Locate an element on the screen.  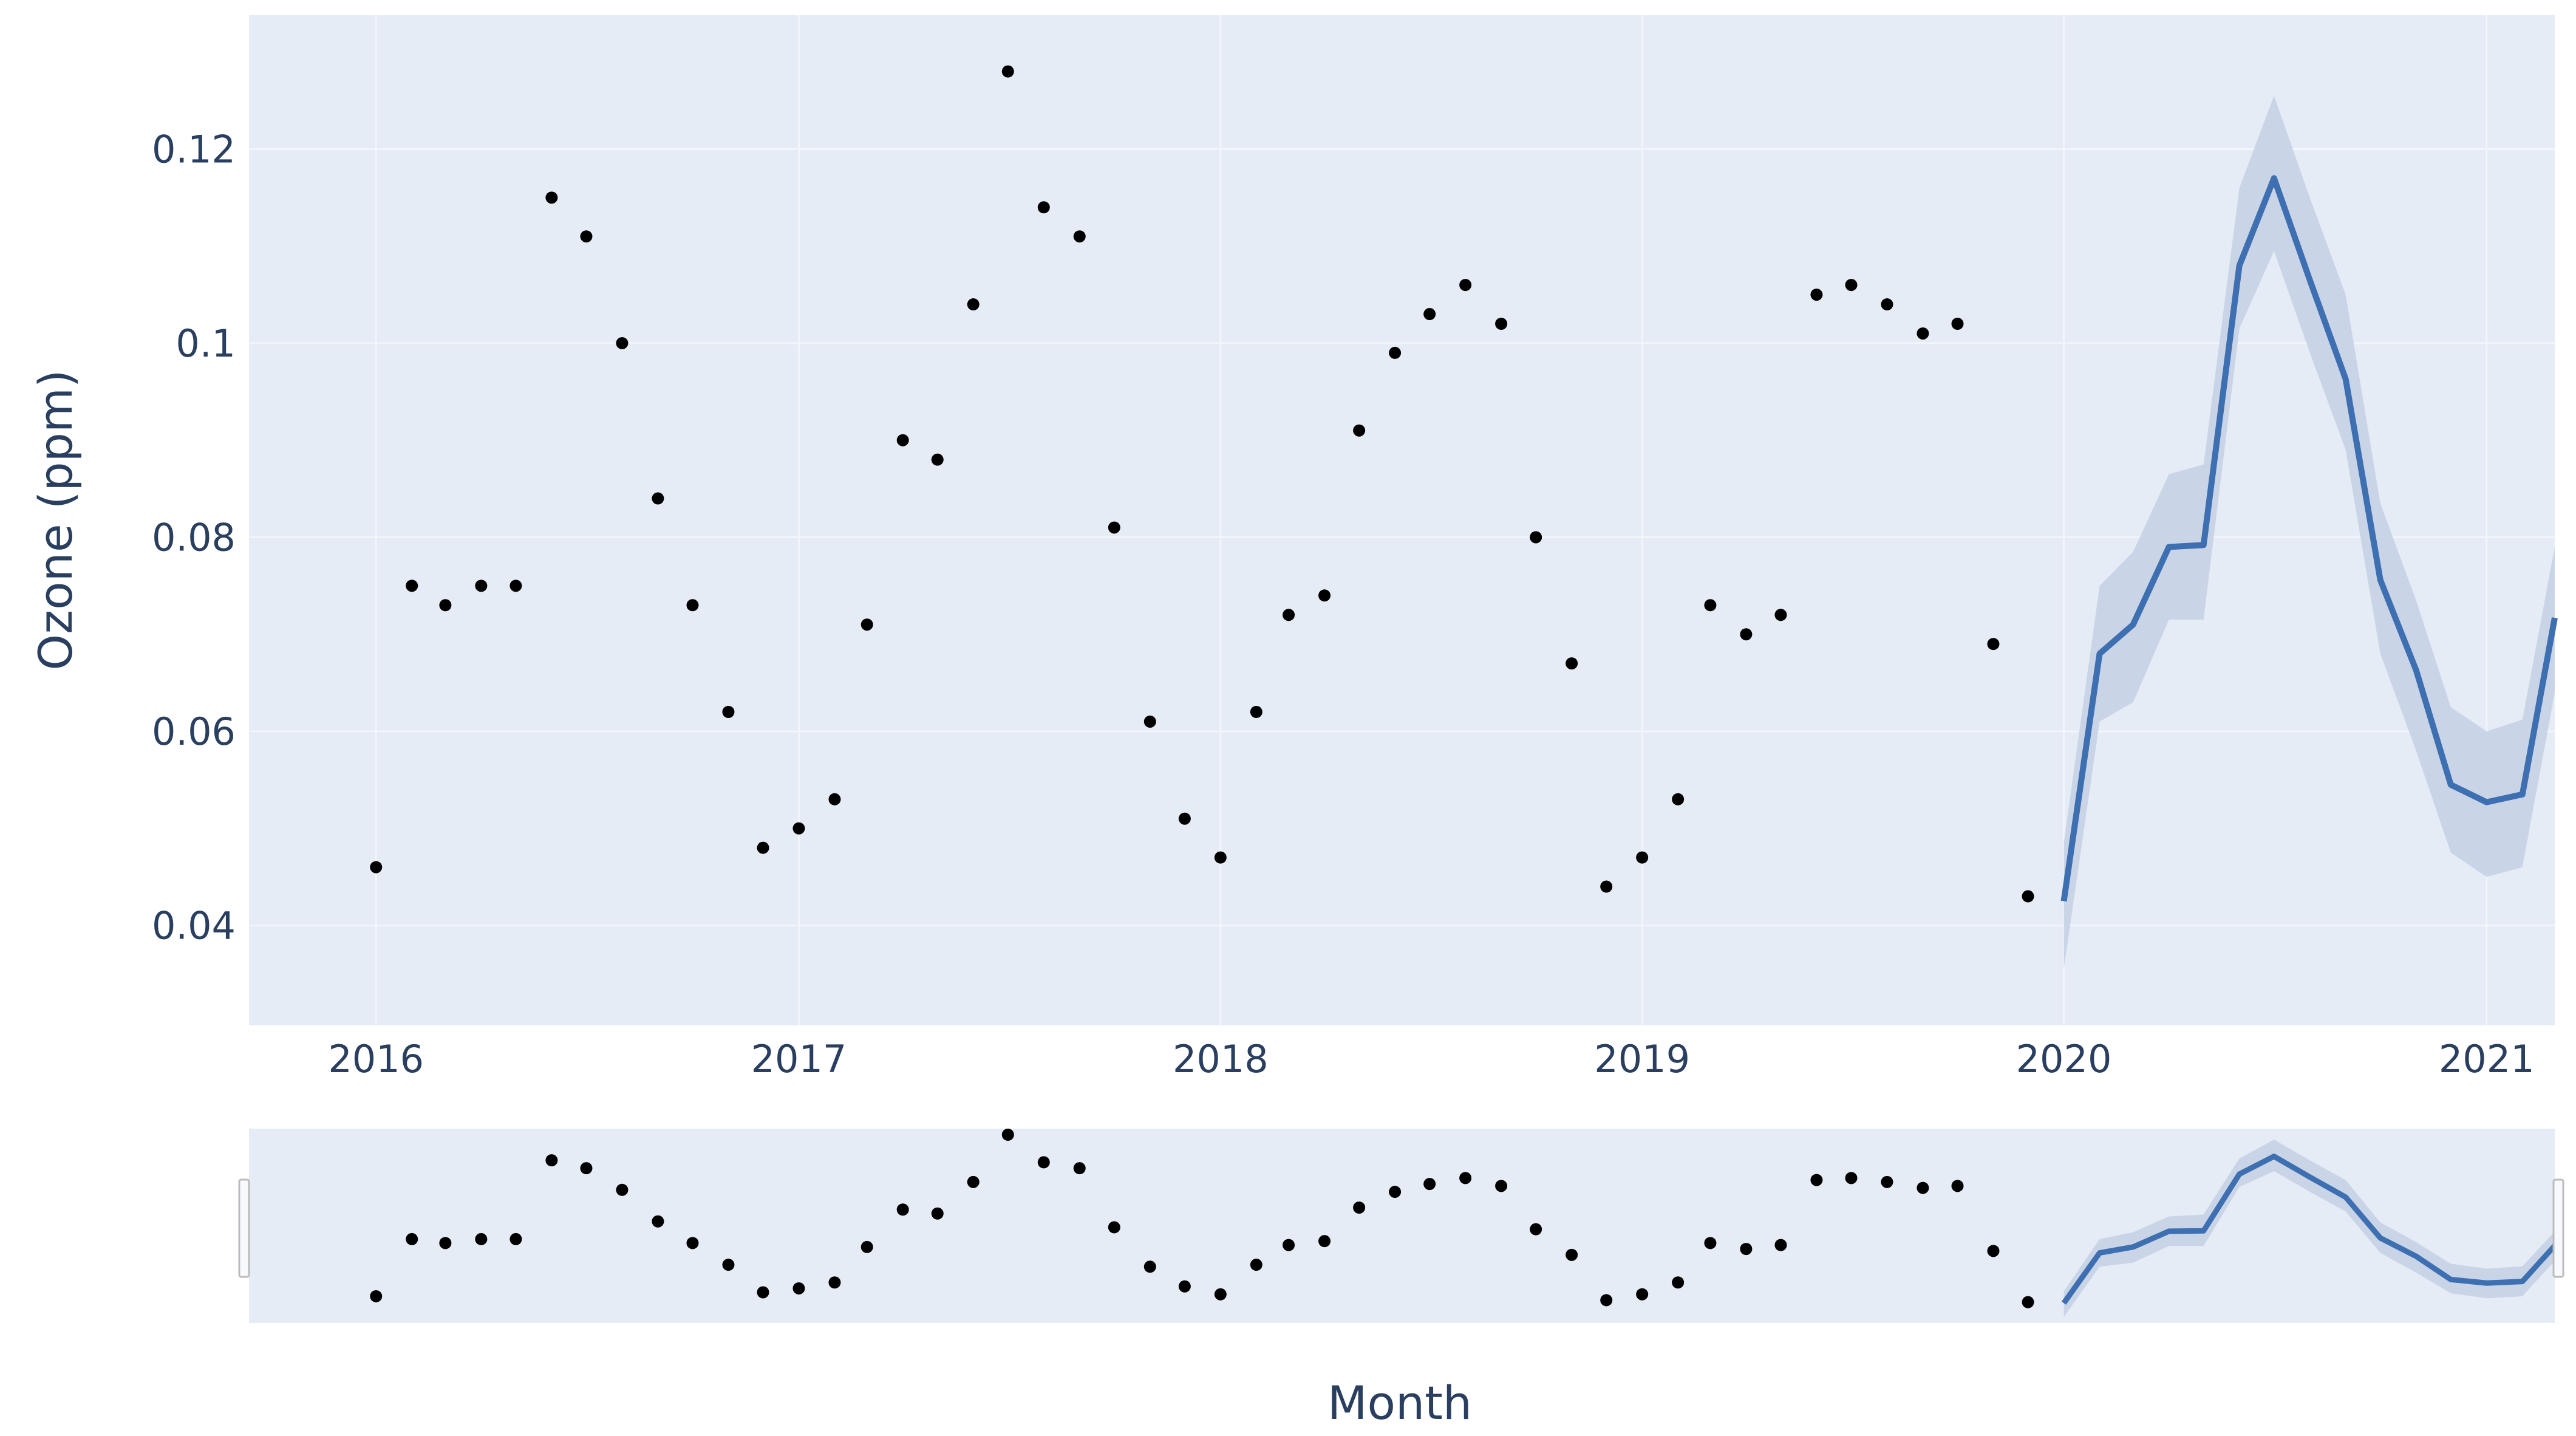
interval-band is located at coordinates (2309, 532).